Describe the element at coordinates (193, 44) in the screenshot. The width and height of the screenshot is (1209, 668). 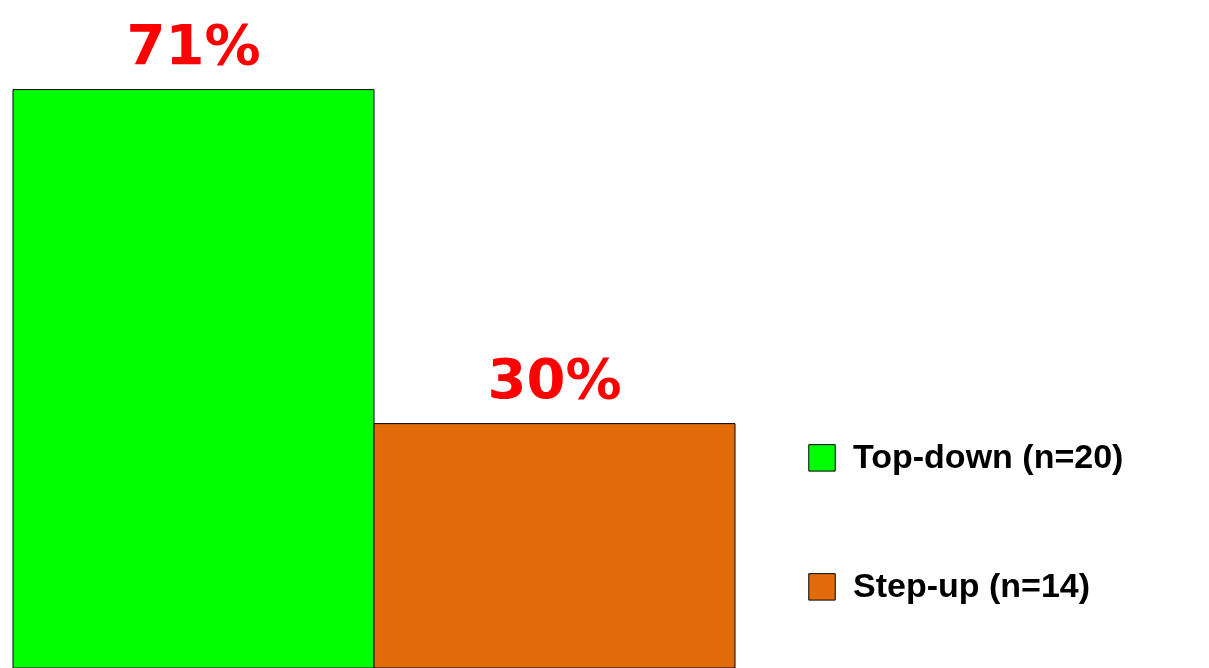
I see `data-label: 71%` at that location.